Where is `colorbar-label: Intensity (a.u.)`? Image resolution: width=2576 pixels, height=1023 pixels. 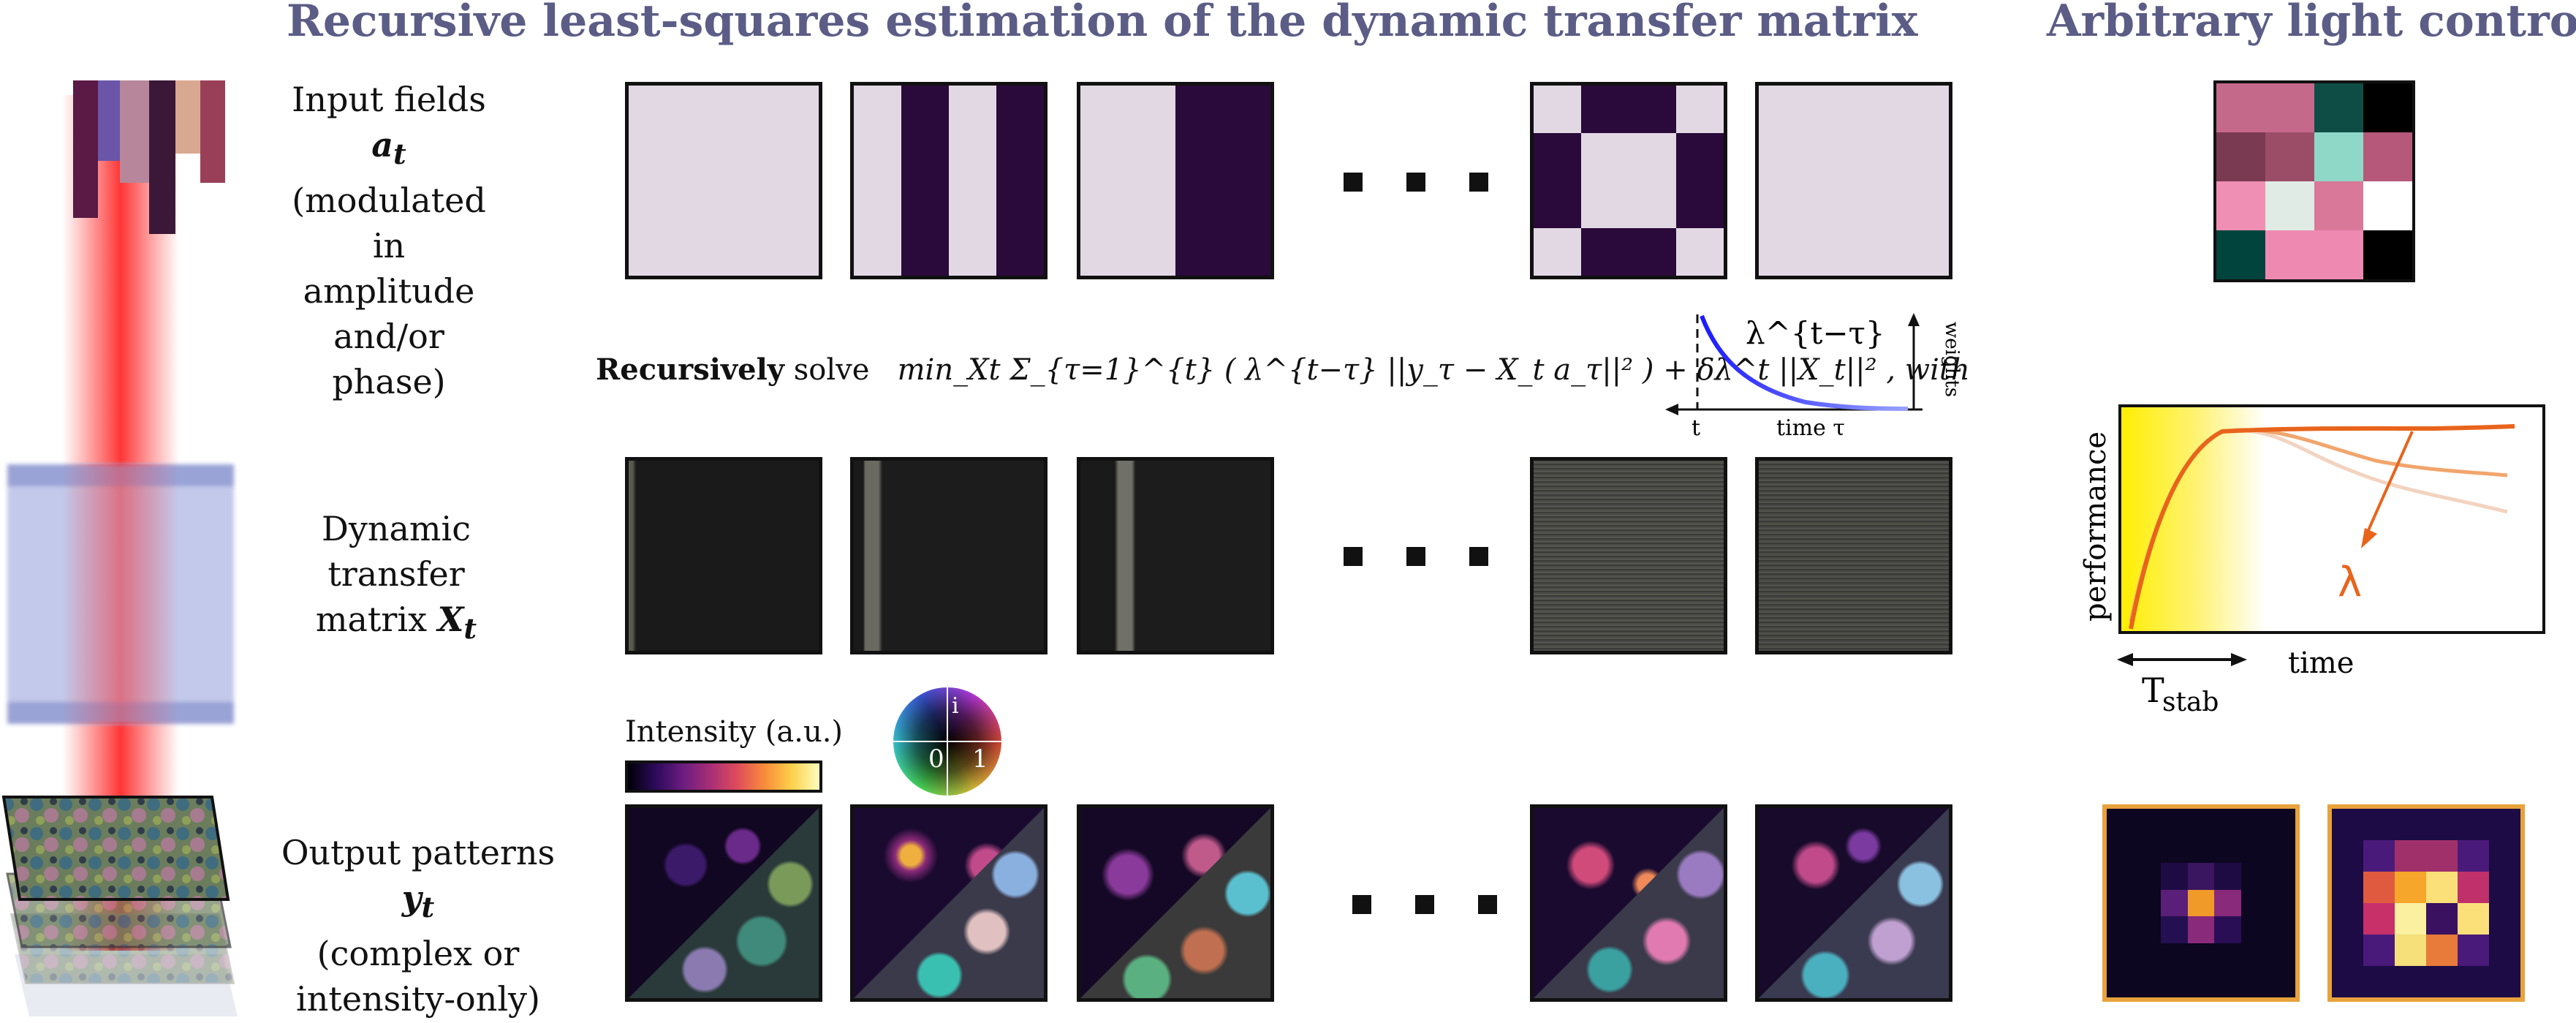 colorbar-label: Intensity (a.u.) is located at coordinates (734, 732).